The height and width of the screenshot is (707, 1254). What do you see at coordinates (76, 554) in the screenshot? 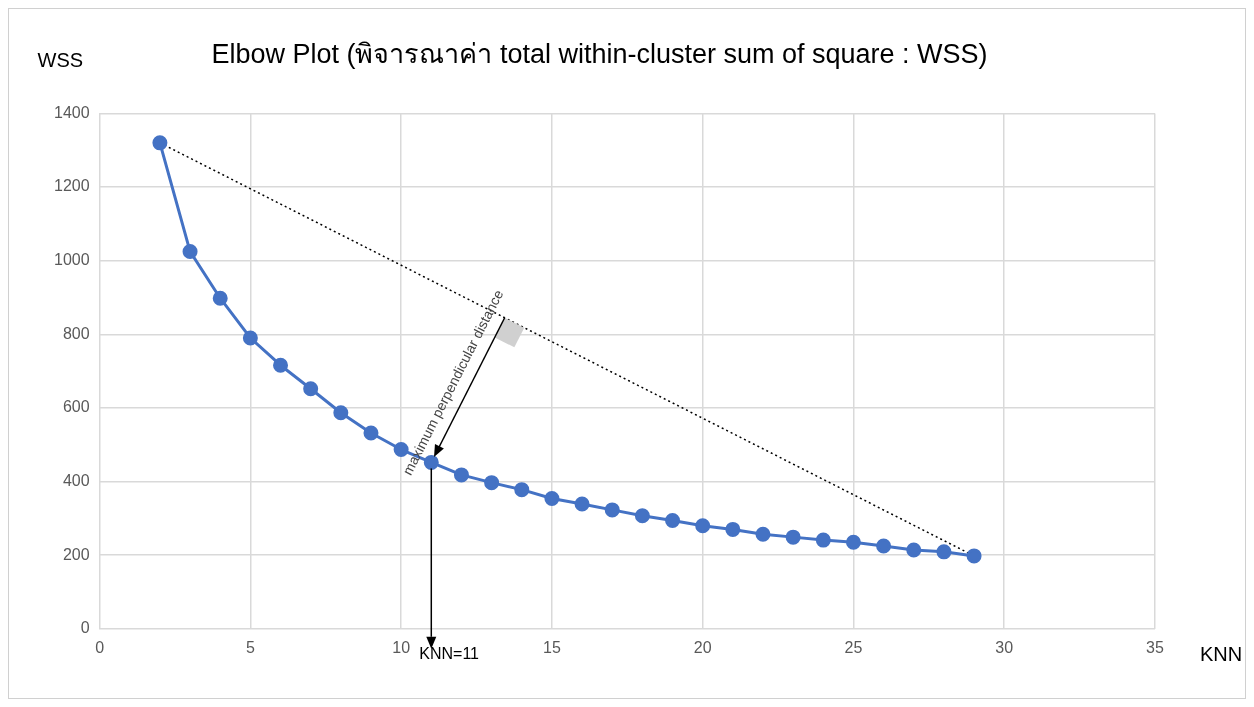
I see `y-tick-label: 200` at bounding box center [76, 554].